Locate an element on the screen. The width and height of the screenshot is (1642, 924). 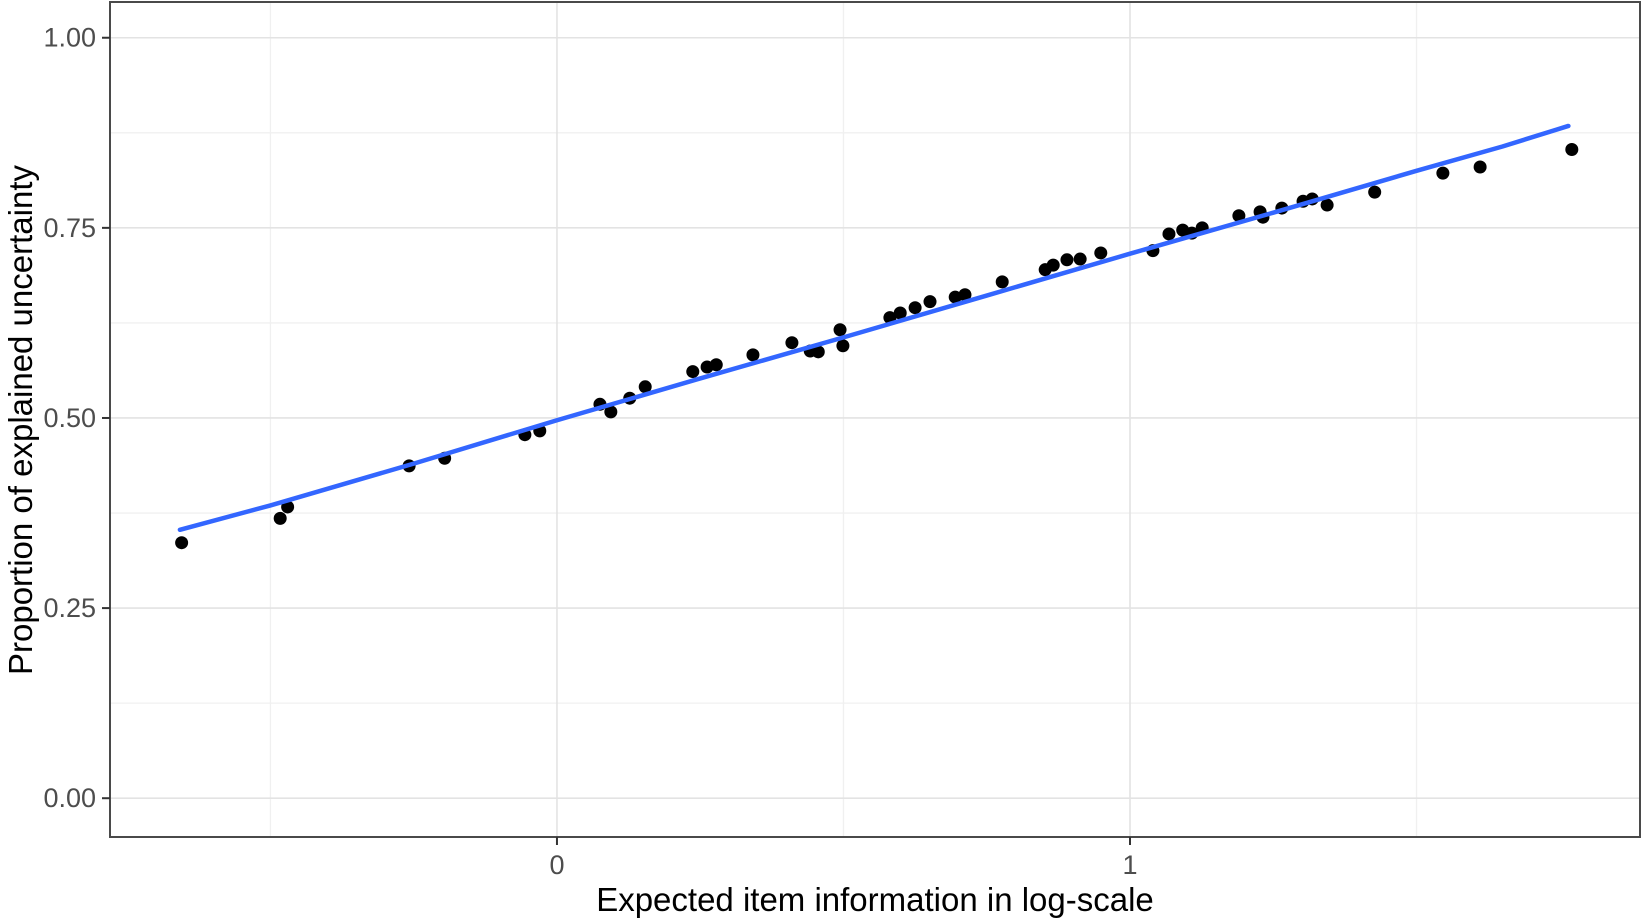
x-tick-label: 0 is located at coordinates (556, 865).